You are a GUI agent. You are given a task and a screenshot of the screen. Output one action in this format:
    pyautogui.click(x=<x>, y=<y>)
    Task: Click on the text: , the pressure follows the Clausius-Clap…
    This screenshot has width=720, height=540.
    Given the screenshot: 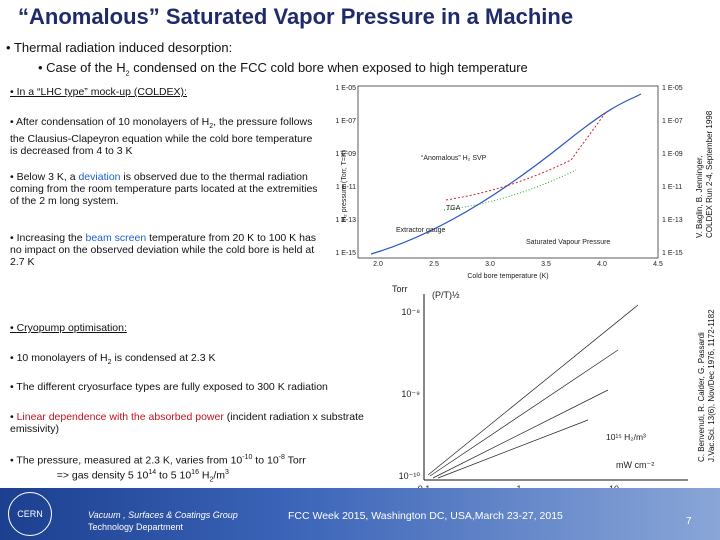 What is the action you would take?
    pyautogui.click(x=161, y=137)
    